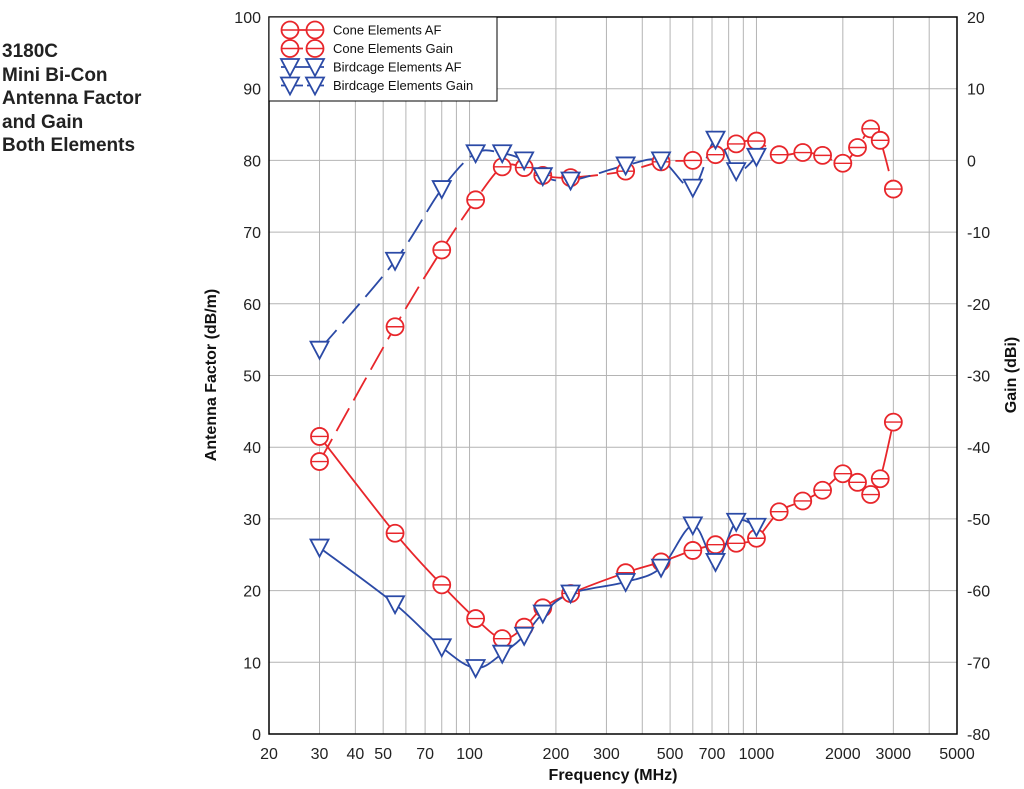 This screenshot has height=789, width=1024. Describe the element at coordinates (843, 754) in the screenshot. I see `x-tick-label: 2000` at that location.